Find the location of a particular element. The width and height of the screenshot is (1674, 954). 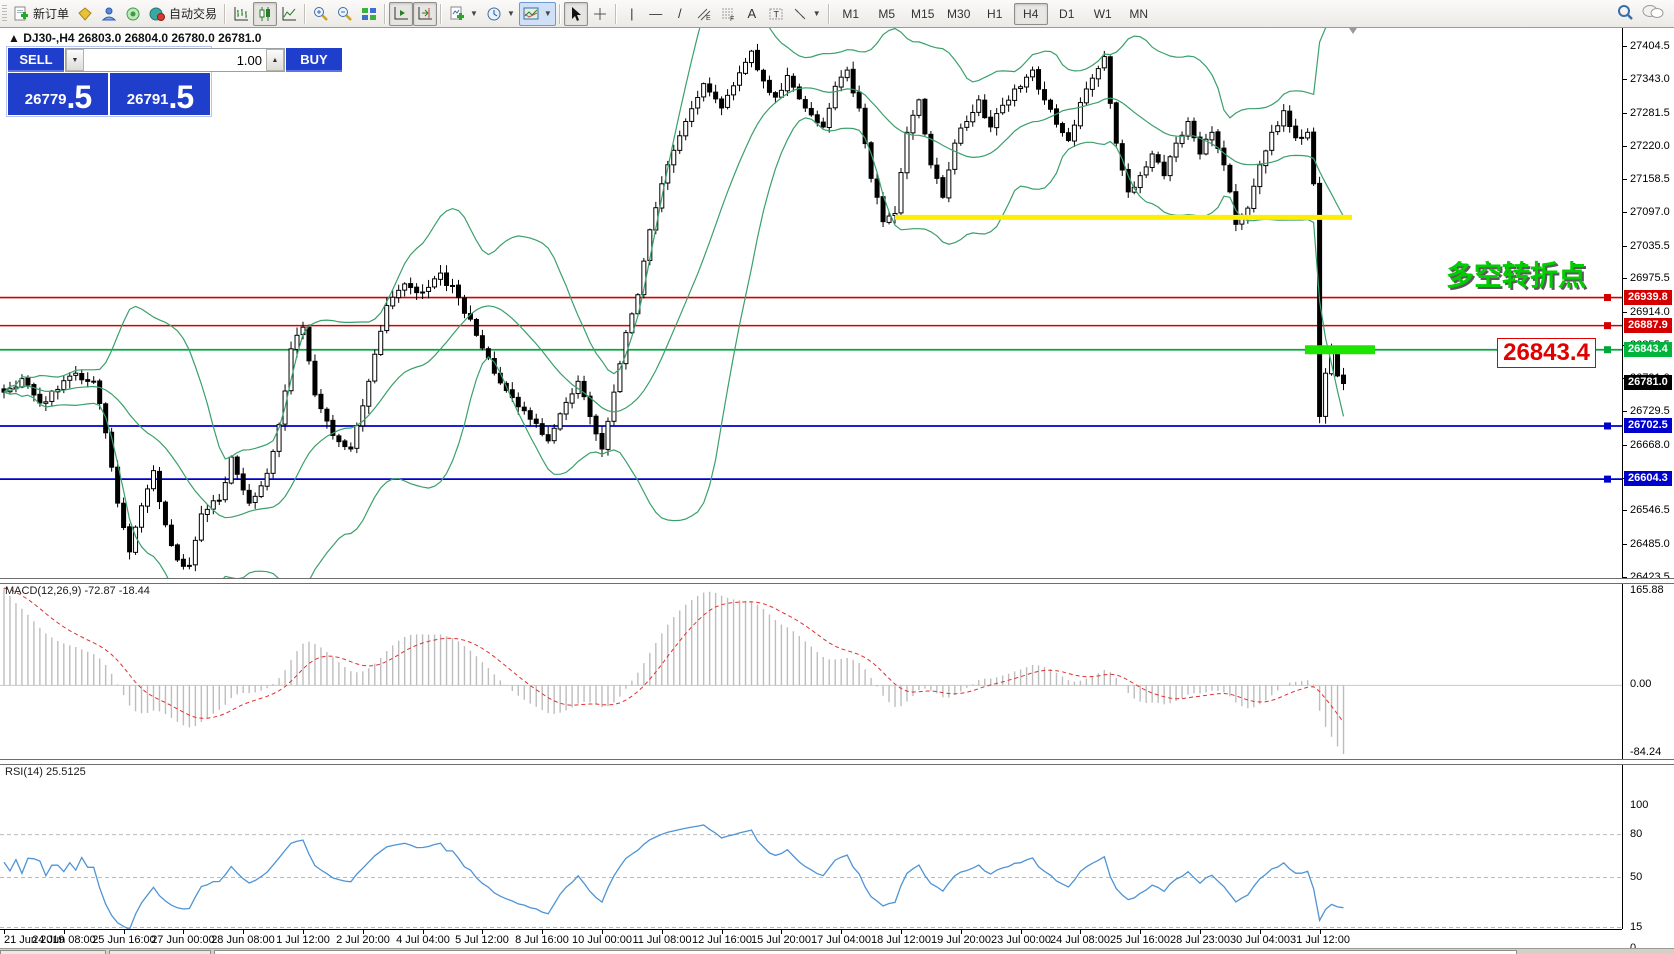

chart-shift-button is located at coordinates (425, 13).